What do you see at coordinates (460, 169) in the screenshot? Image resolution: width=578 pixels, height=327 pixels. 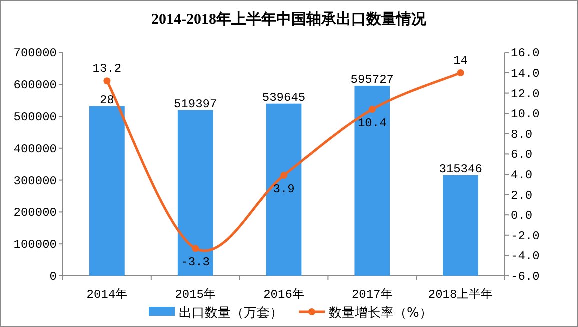 I see `data-label: 315346` at bounding box center [460, 169].